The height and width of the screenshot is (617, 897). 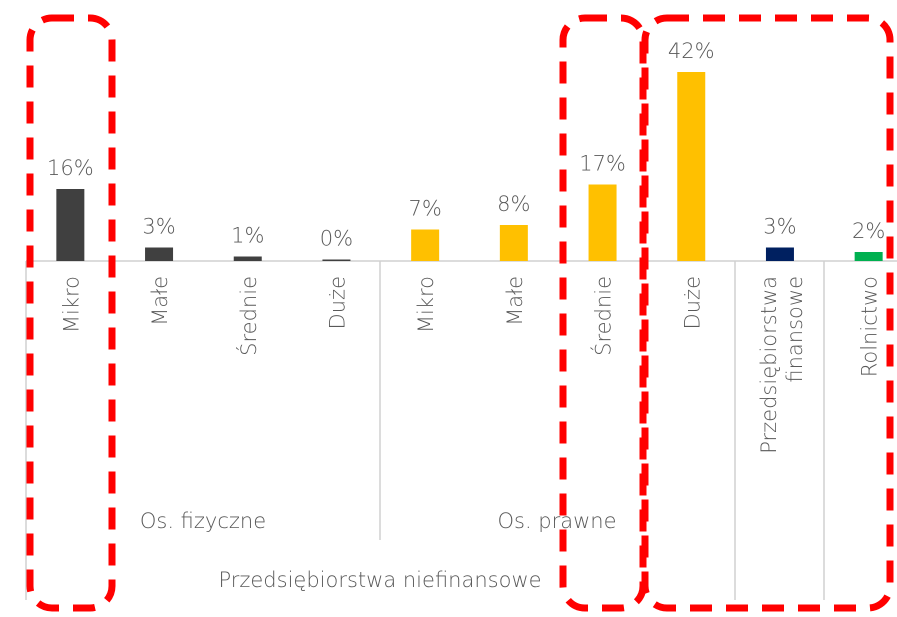 What do you see at coordinates (424, 209) in the screenshot?
I see `data-label: 7%` at bounding box center [424, 209].